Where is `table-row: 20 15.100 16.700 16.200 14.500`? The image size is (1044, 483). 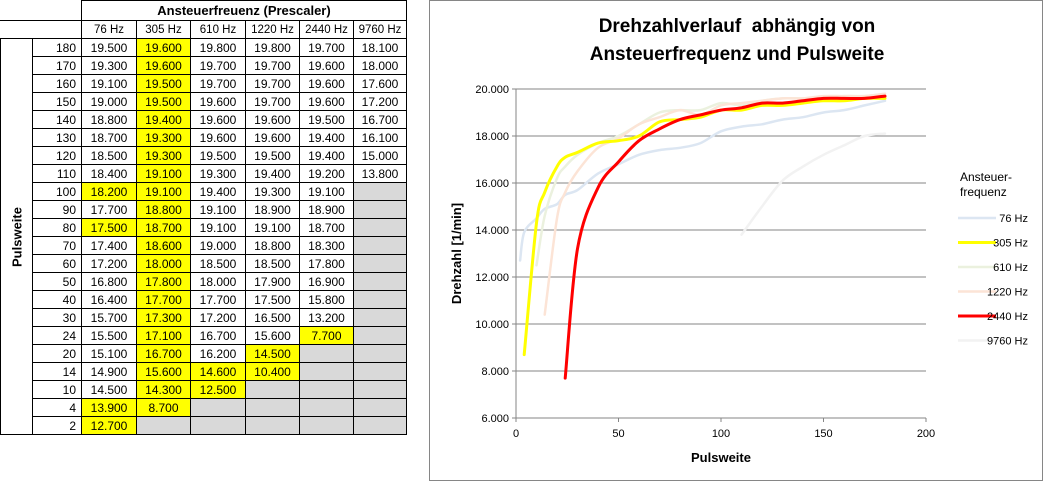
table-row: 20 15.100 16.700 16.200 14.500 is located at coordinates (204, 353).